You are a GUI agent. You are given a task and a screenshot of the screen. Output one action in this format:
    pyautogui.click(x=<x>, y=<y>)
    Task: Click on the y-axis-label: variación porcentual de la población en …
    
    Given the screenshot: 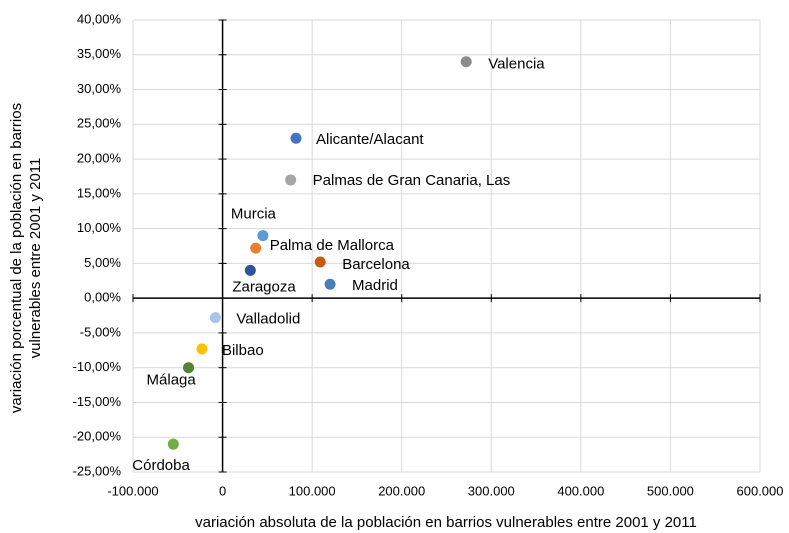 What is the action you would take?
    pyautogui.click(x=16, y=258)
    